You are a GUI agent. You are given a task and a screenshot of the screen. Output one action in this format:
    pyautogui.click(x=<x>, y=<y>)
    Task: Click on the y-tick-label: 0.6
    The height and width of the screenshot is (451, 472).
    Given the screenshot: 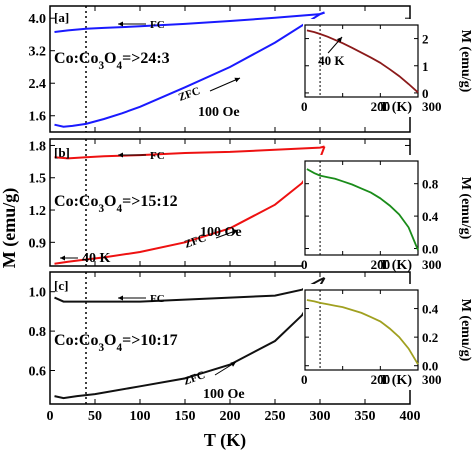 What is the action you would take?
    pyautogui.click(x=38, y=372)
    